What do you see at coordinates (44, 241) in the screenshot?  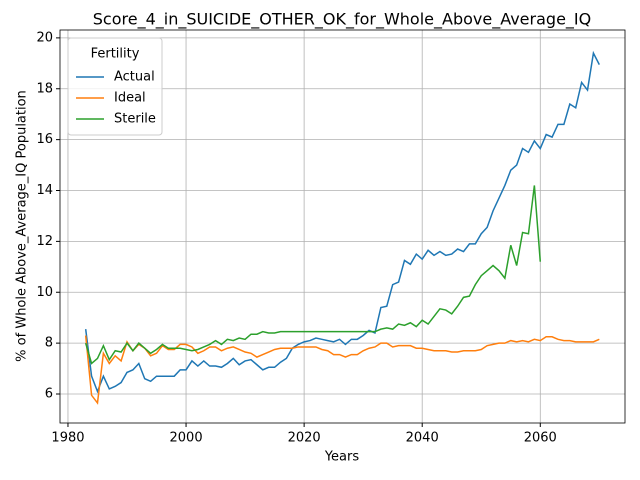 I see `y-tick-label: 12` at bounding box center [44, 241].